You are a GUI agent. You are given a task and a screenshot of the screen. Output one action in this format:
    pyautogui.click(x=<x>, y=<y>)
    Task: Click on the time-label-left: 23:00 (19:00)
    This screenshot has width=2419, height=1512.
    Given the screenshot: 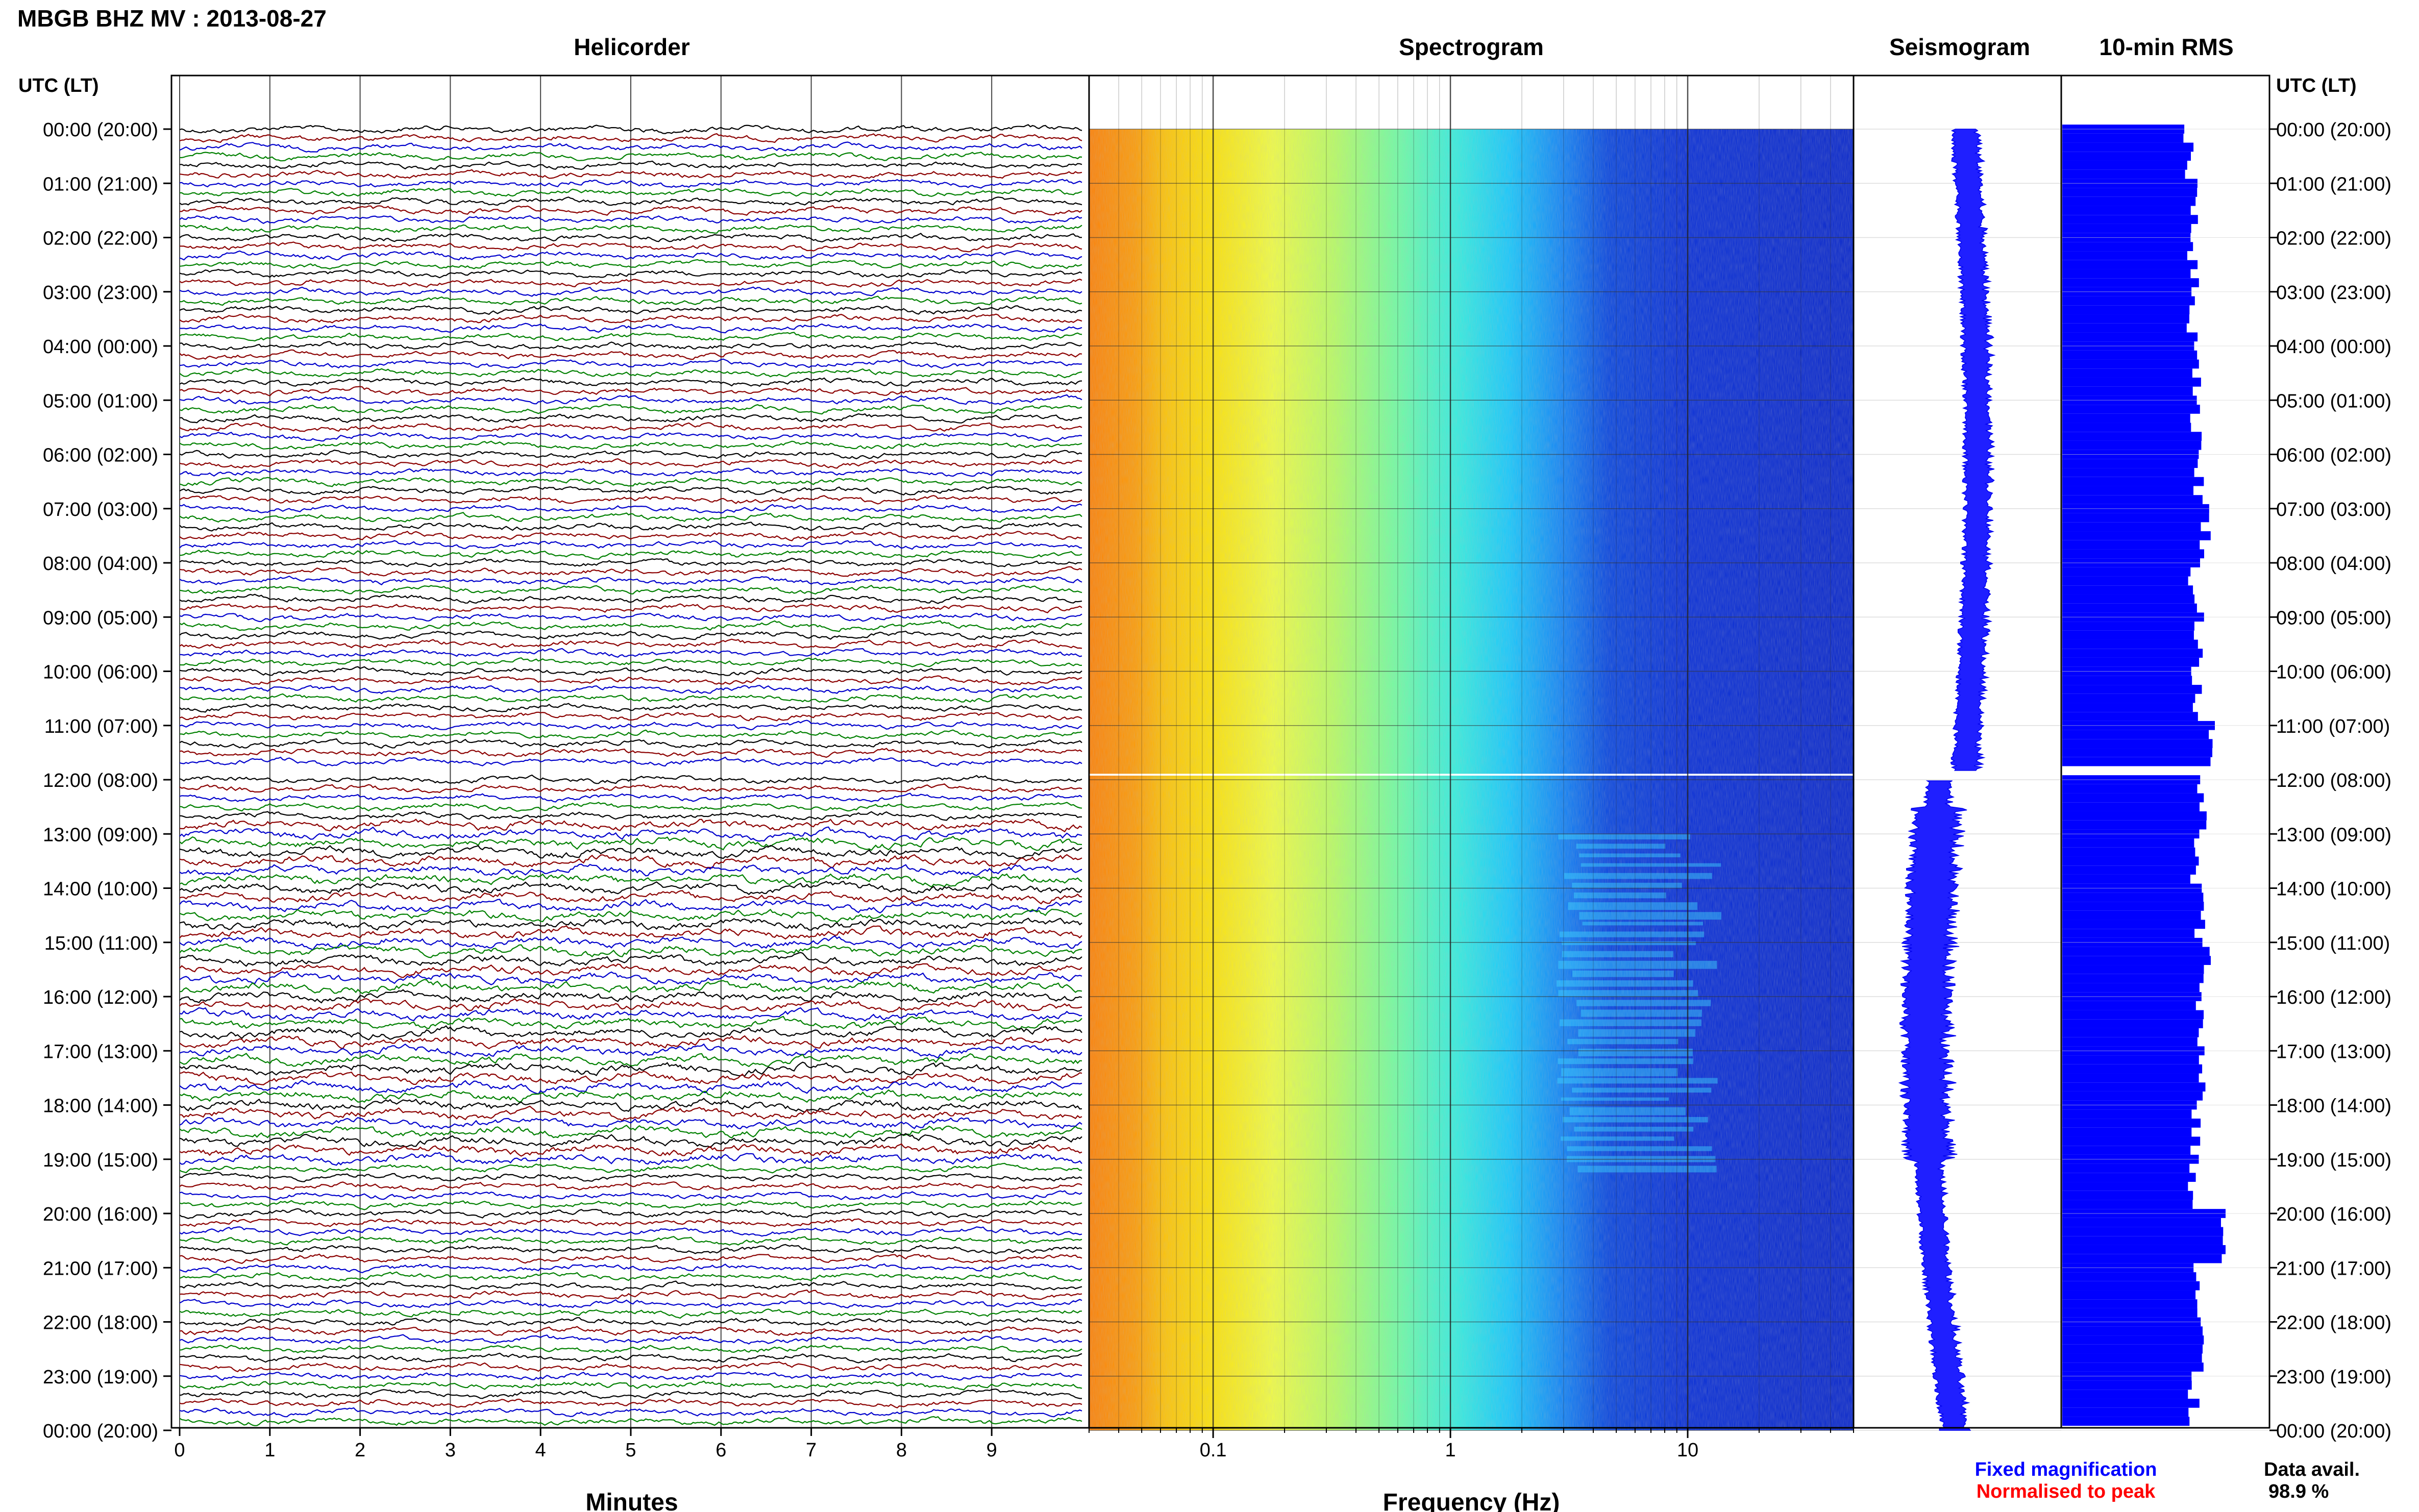 What is the action you would take?
    pyautogui.click(x=100, y=1377)
    